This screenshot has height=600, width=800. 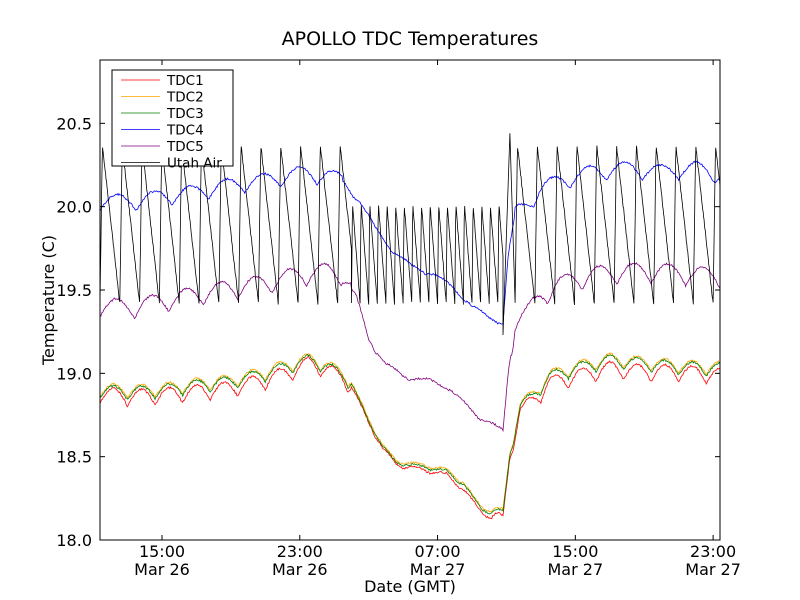 I want to click on legend-label-tdc5: TDC5, so click(x=185, y=147).